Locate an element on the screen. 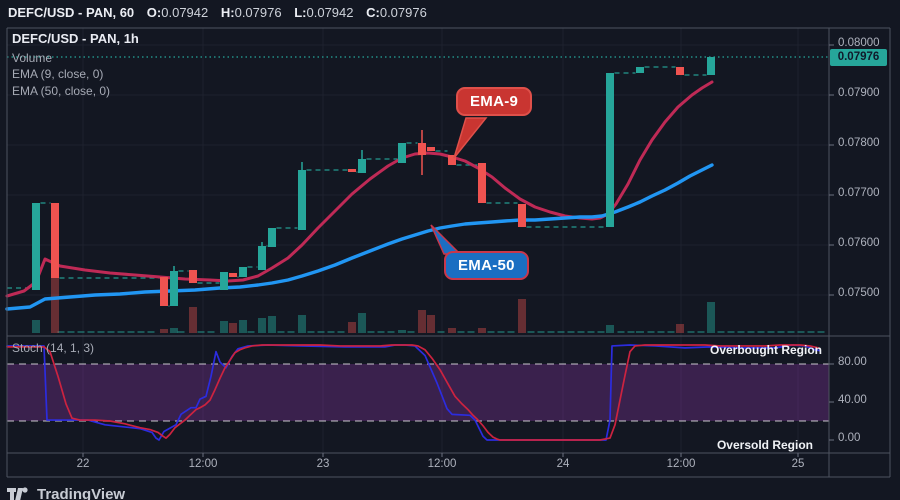  legend-ema9: EMA (9, close, 0) is located at coordinates (58, 74).